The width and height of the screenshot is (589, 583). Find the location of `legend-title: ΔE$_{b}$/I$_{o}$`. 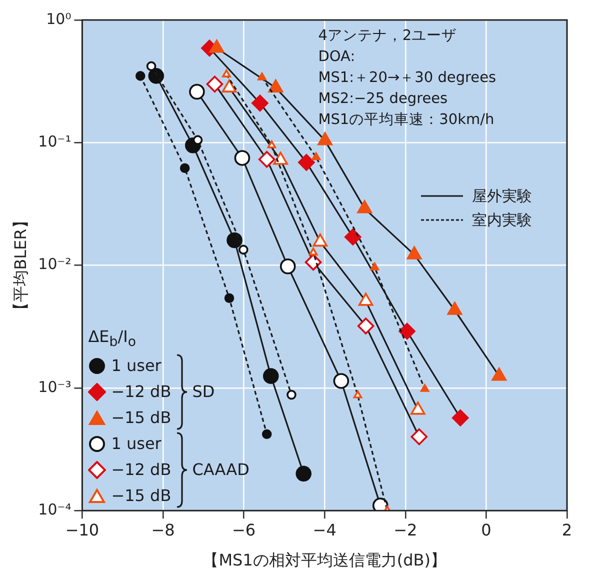

legend-title: ΔE$_{b}$/I$_{o}$ is located at coordinates (112, 339).